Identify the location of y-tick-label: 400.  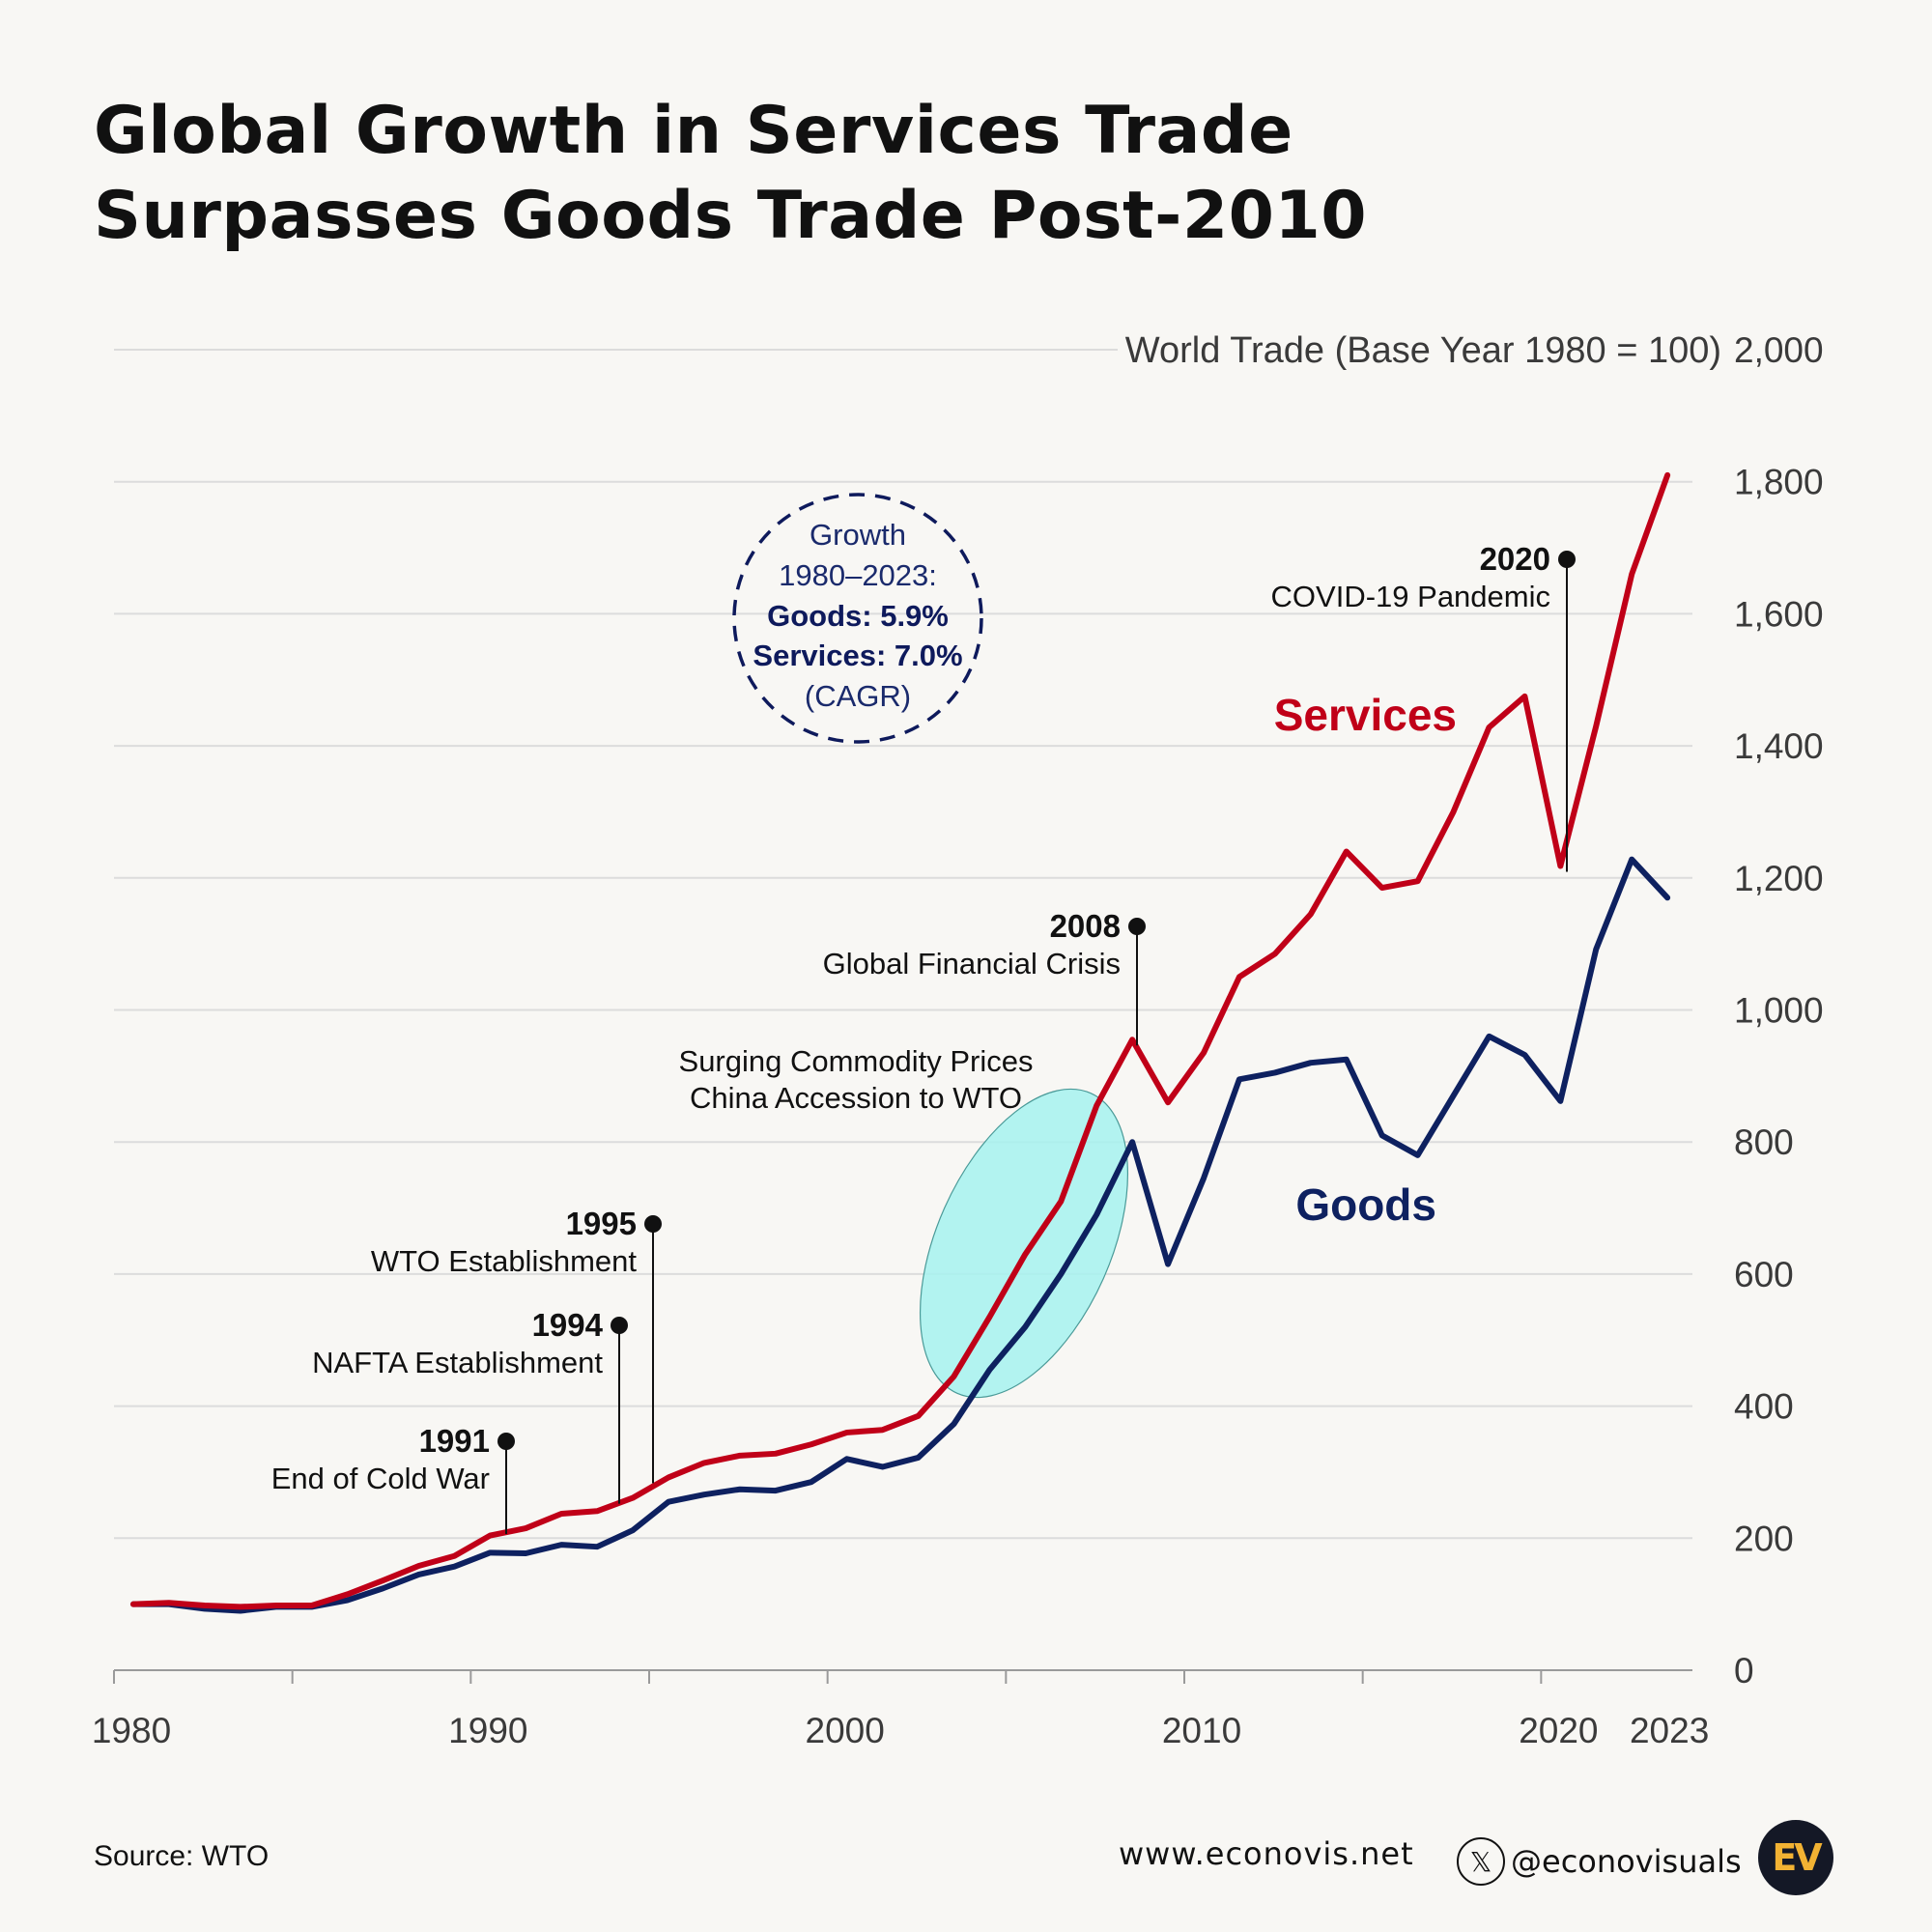
(1764, 1407).